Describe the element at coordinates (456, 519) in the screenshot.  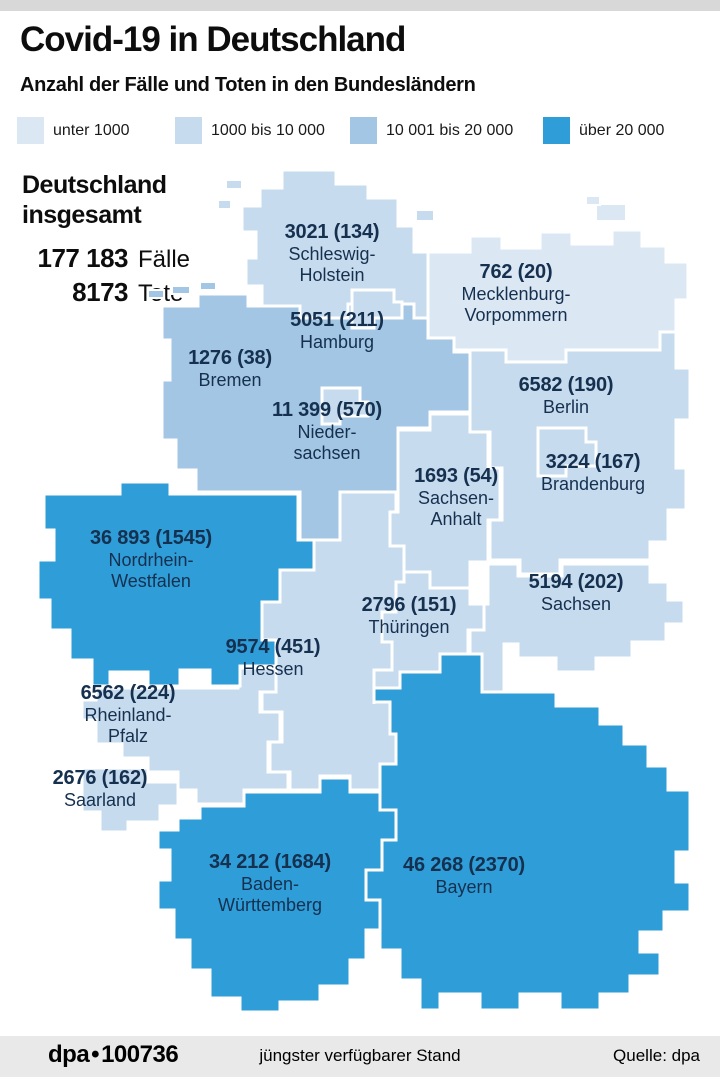
I see `state-name-line: Anhalt` at that location.